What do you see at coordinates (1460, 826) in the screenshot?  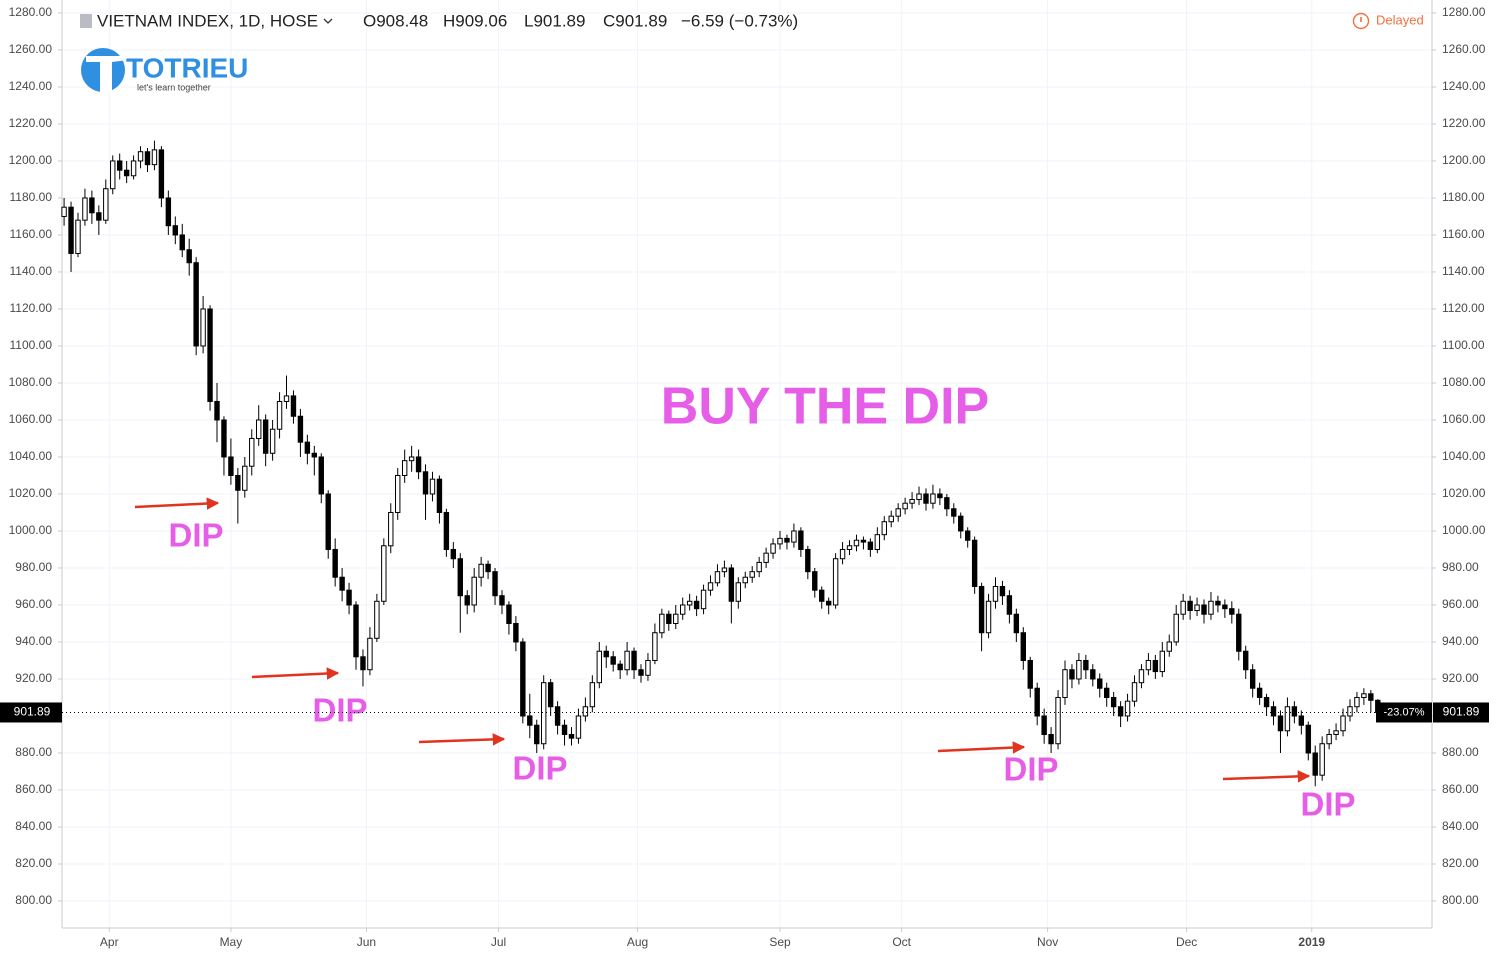 I see `y-tick-label-right: 840.00` at bounding box center [1460, 826].